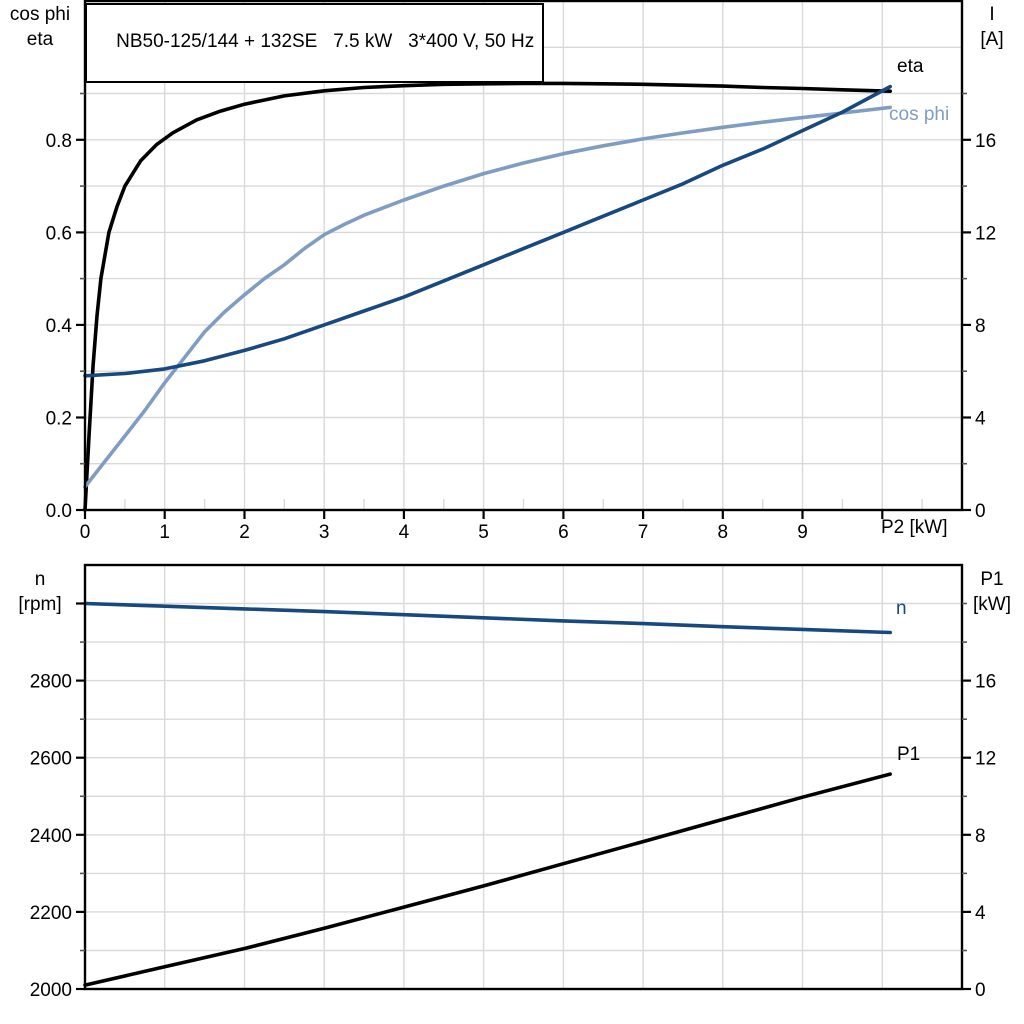 This screenshot has width=1024, height=1024. I want to click on top-left-axis-title: cos phi eta, so click(40, 27).